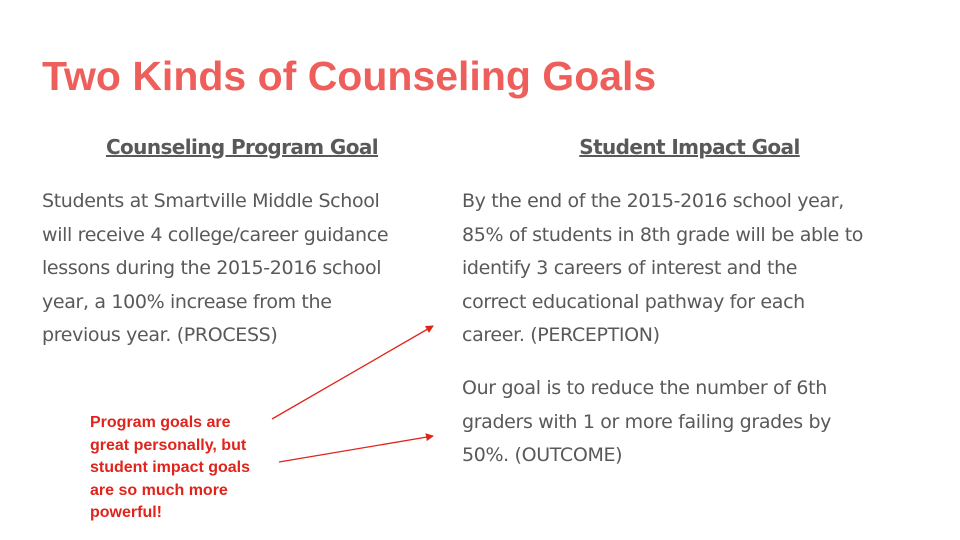  What do you see at coordinates (242, 147) in the screenshot?
I see `program-goal-heading: Counseling Program Goal` at bounding box center [242, 147].